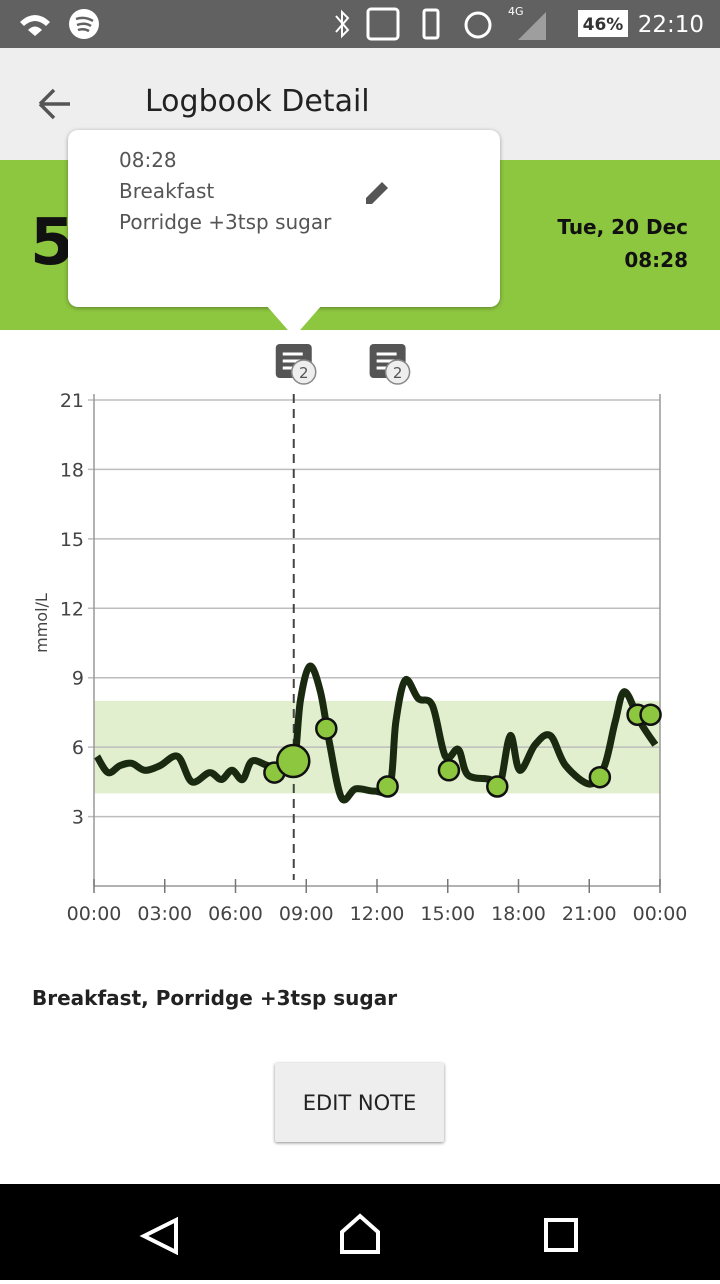 The image size is (720, 1284). What do you see at coordinates (377, 914) in the screenshot?
I see `x-tick-label: 12:00` at bounding box center [377, 914].